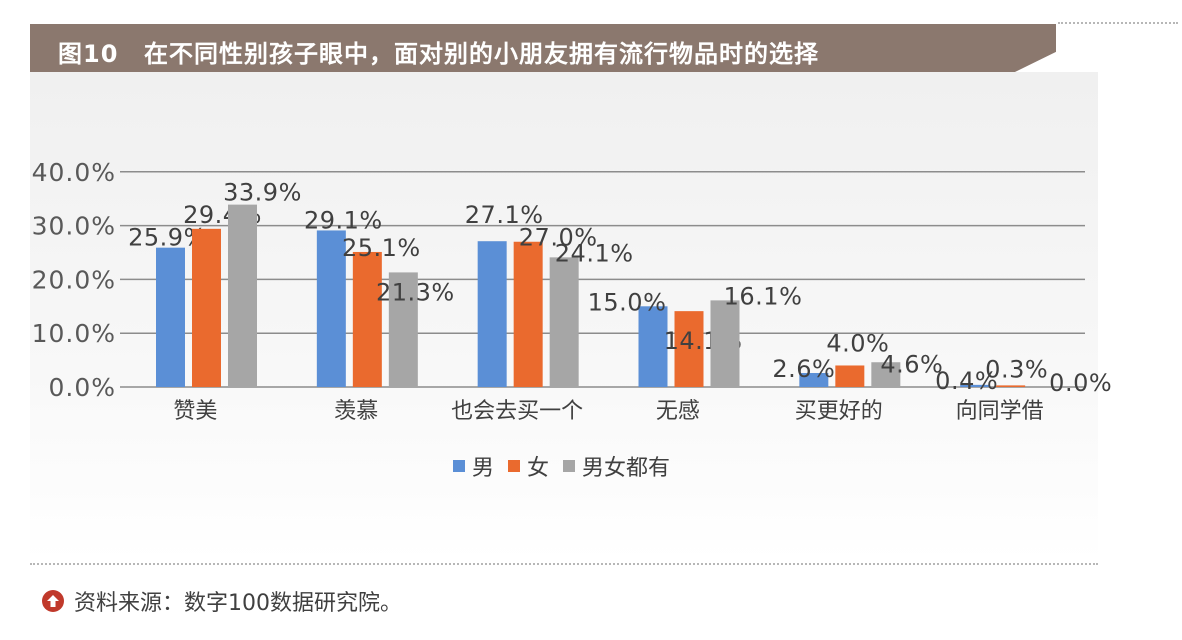 The width and height of the screenshot is (1182, 640). Describe the element at coordinates (558, 238) in the screenshot. I see `data-label: 27.0%` at that location.